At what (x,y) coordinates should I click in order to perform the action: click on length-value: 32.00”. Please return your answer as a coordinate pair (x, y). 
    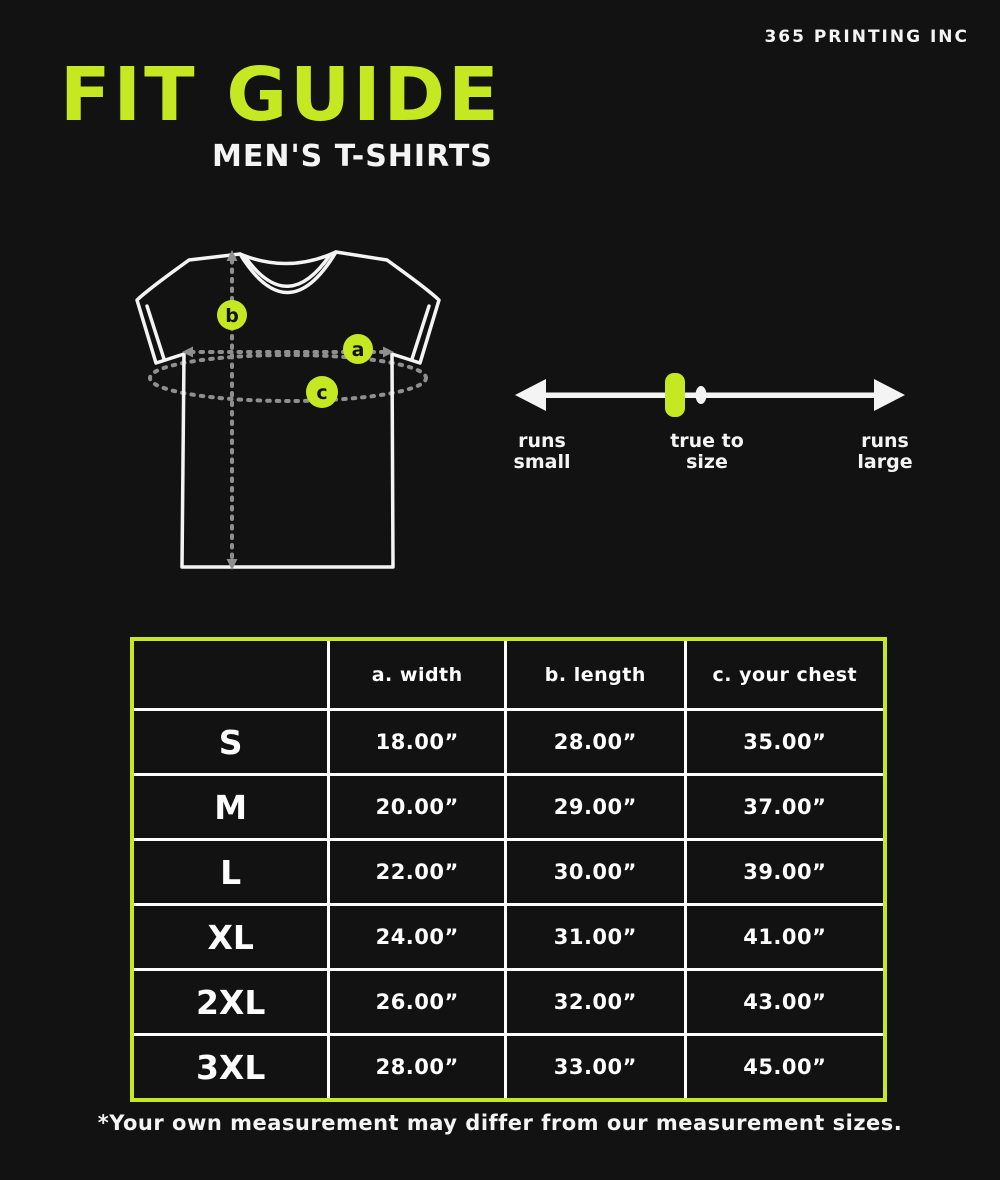
    Looking at the image, I should click on (595, 1002).